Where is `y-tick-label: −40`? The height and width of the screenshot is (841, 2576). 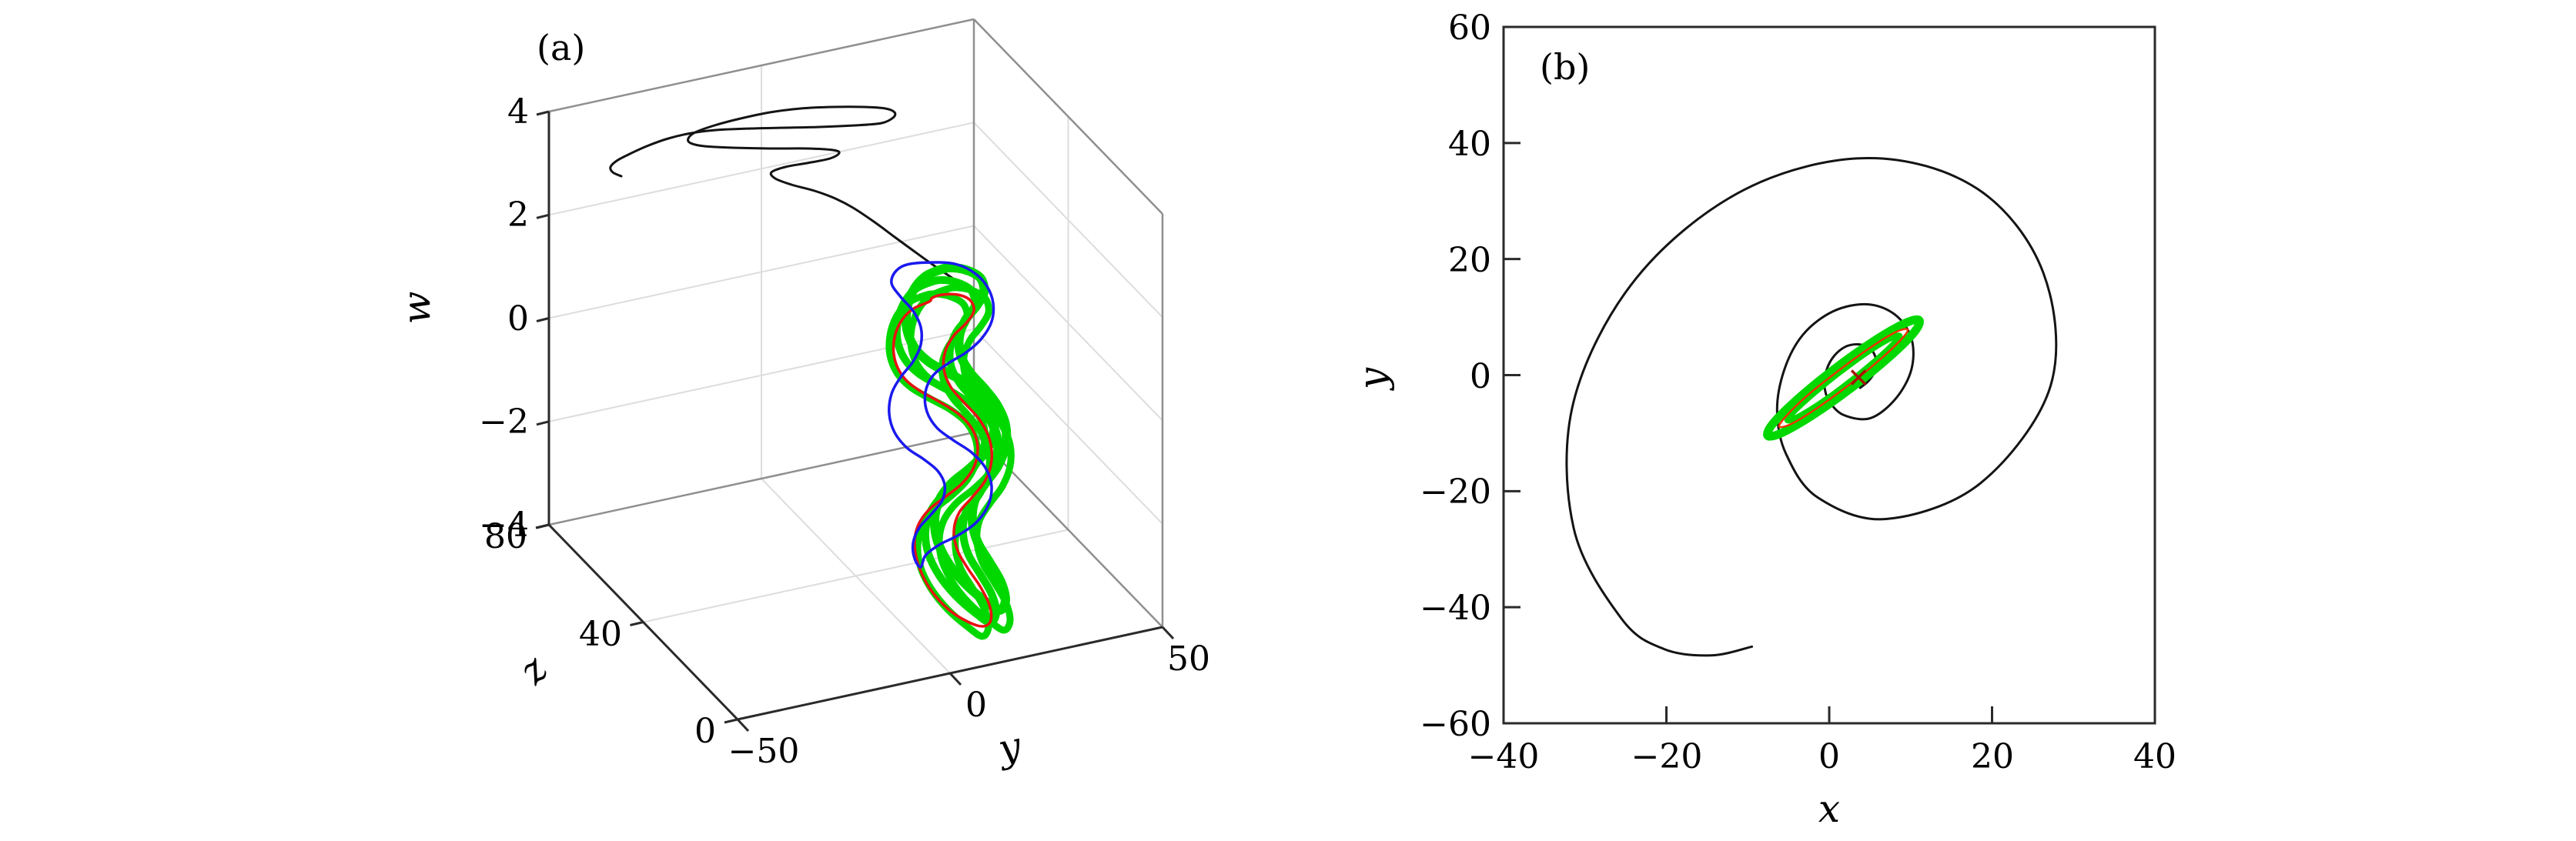 y-tick-label: −40 is located at coordinates (1455, 609).